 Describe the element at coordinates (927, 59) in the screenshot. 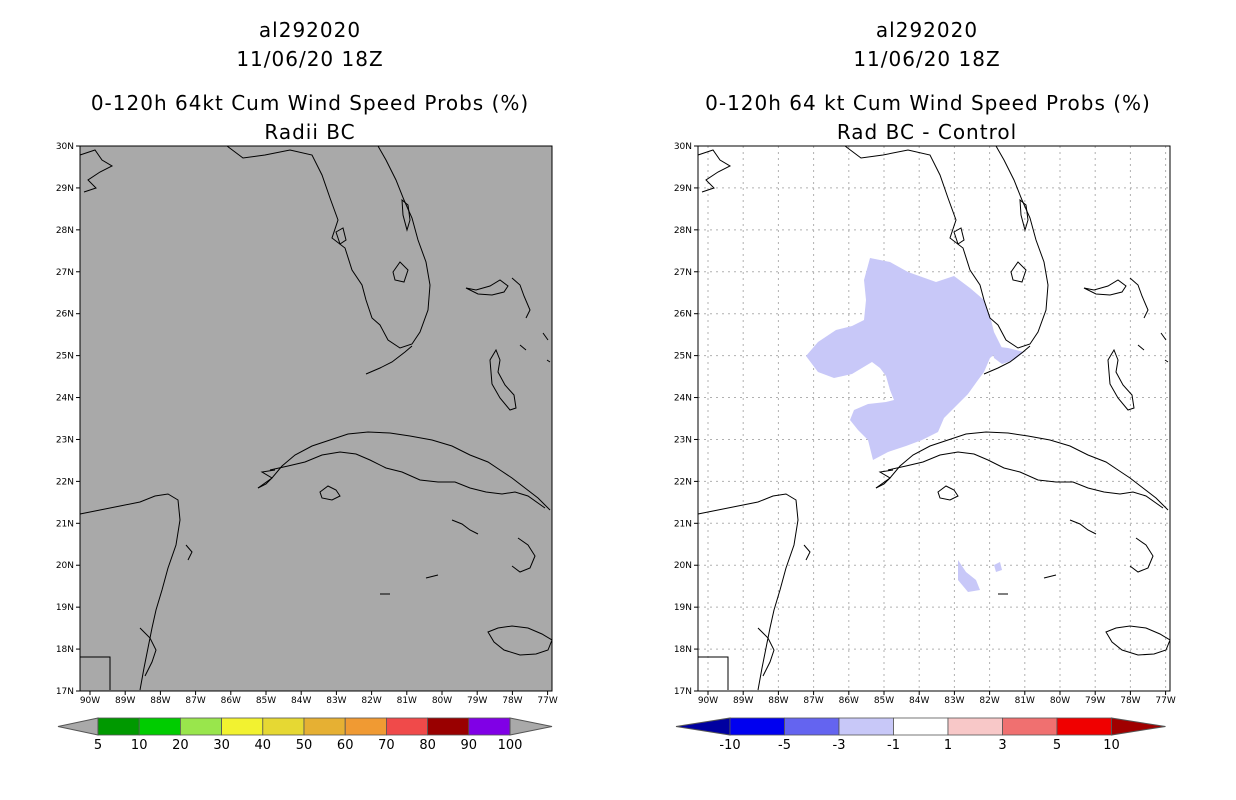

I see `right-title-date: 11/06/20 18Z` at that location.